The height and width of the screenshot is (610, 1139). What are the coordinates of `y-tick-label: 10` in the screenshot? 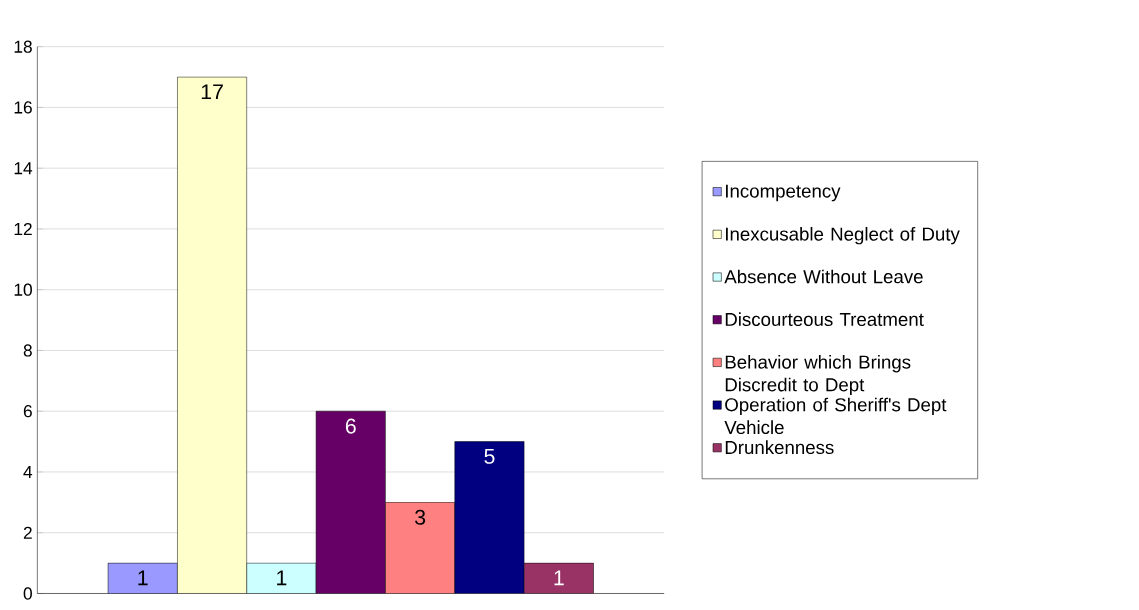 It's located at (23, 290).